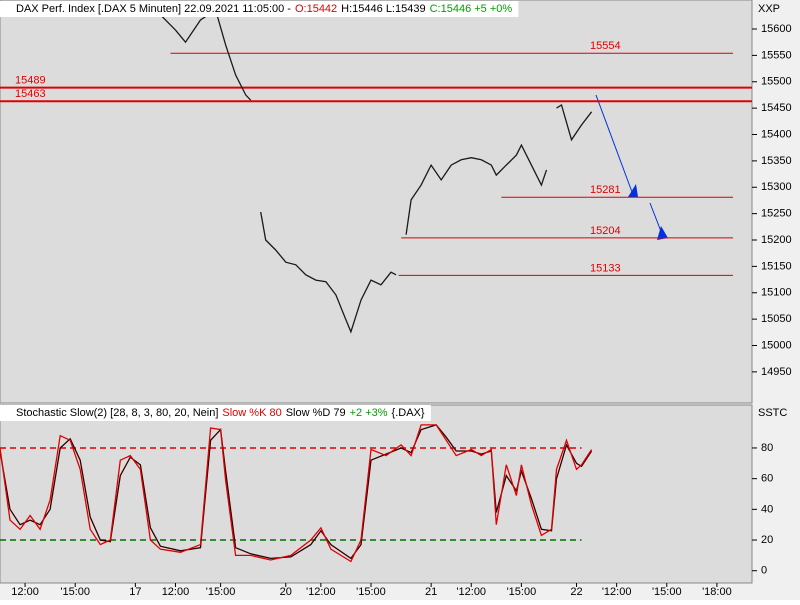  Describe the element at coordinates (776, 29) in the screenshot. I see `y-tick-label: 15600` at that location.